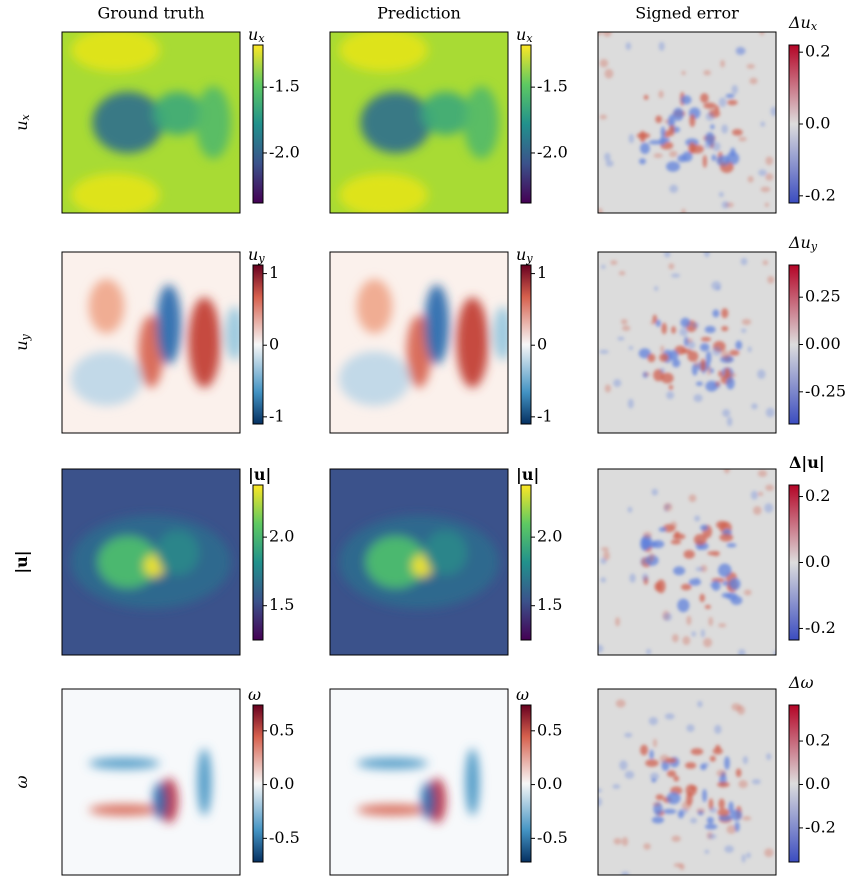  What do you see at coordinates (259, 474) in the screenshot?
I see `label: |u|` at bounding box center [259, 474].